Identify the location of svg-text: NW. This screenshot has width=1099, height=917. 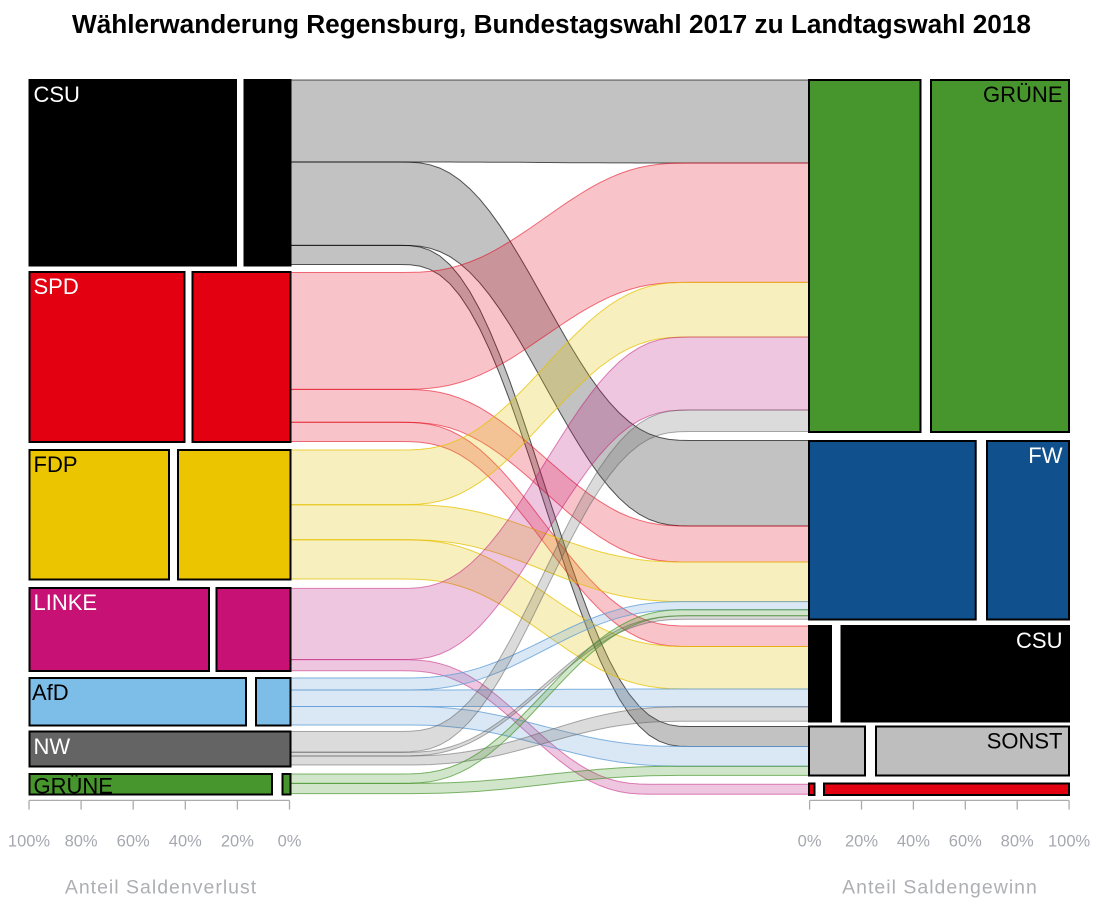
(52, 746).